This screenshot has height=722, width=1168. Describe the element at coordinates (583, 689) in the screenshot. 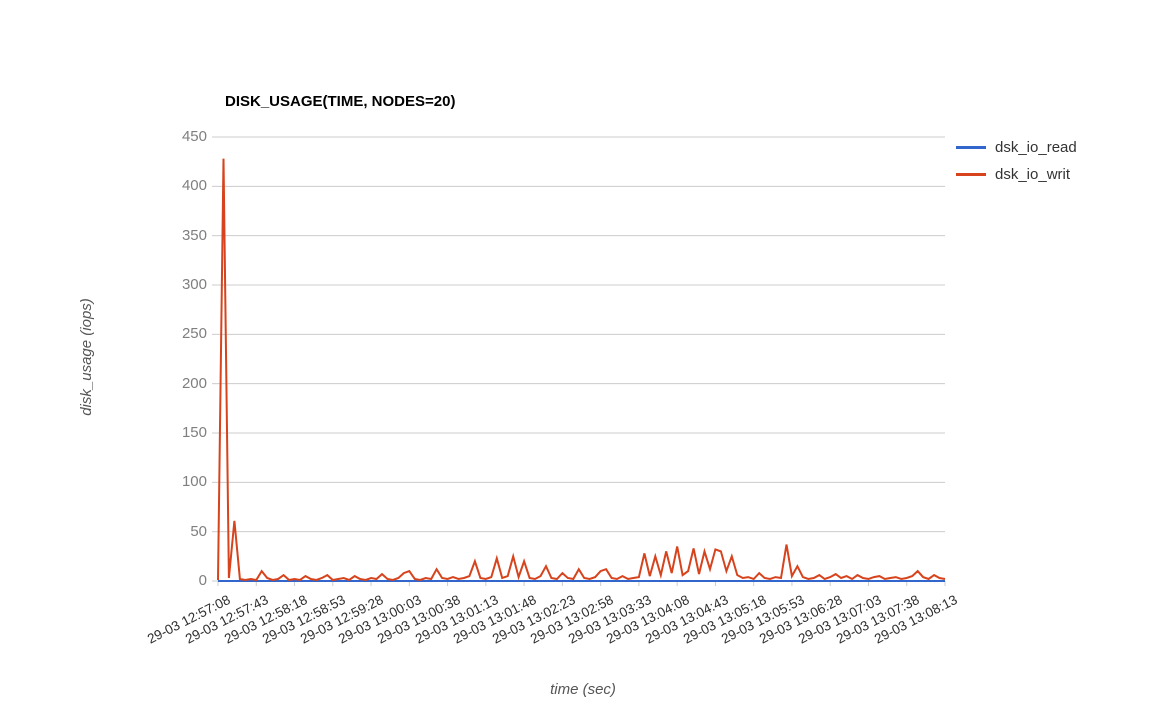

I see `x-axis-title: time (sec)` at that location.